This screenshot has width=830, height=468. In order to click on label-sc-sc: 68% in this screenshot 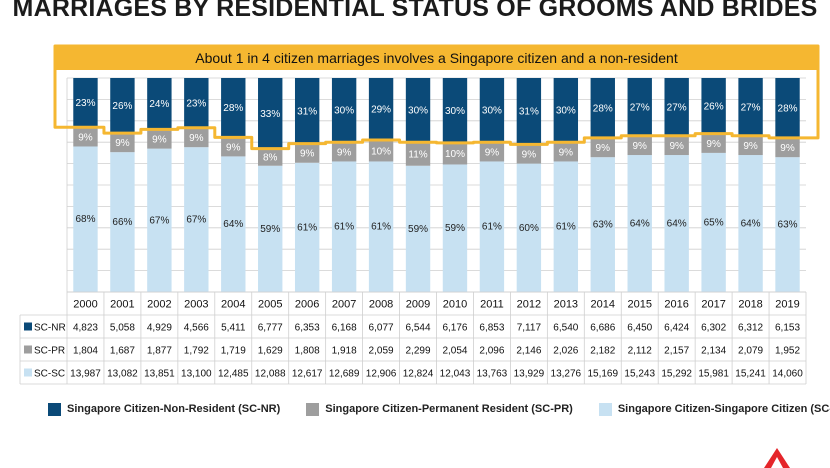, I will do `click(85, 219)`.